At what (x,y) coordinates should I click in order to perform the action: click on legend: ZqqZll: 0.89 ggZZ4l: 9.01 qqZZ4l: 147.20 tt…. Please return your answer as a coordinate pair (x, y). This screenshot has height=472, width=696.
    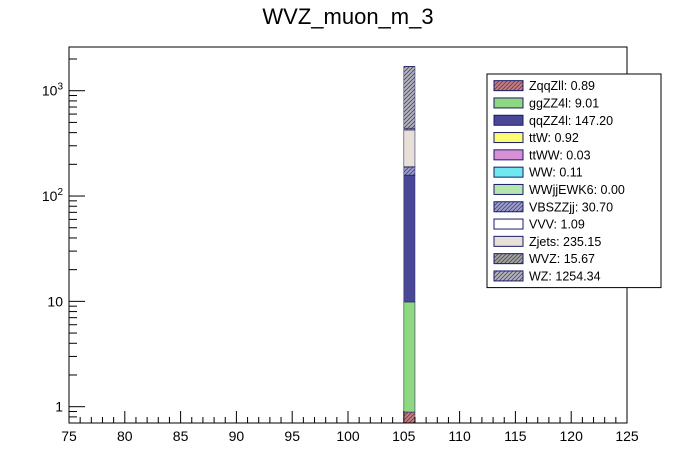
    Looking at the image, I should click on (574, 181).